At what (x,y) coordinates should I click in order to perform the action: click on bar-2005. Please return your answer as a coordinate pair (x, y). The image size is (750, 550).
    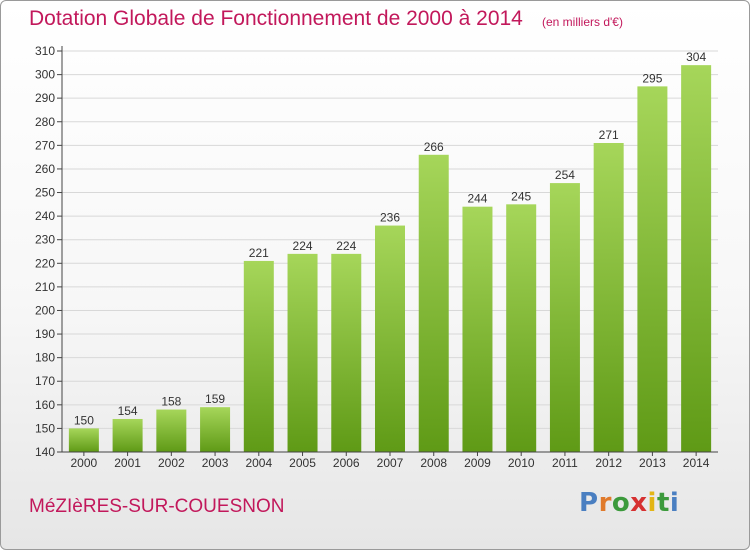
    Looking at the image, I should click on (302, 352).